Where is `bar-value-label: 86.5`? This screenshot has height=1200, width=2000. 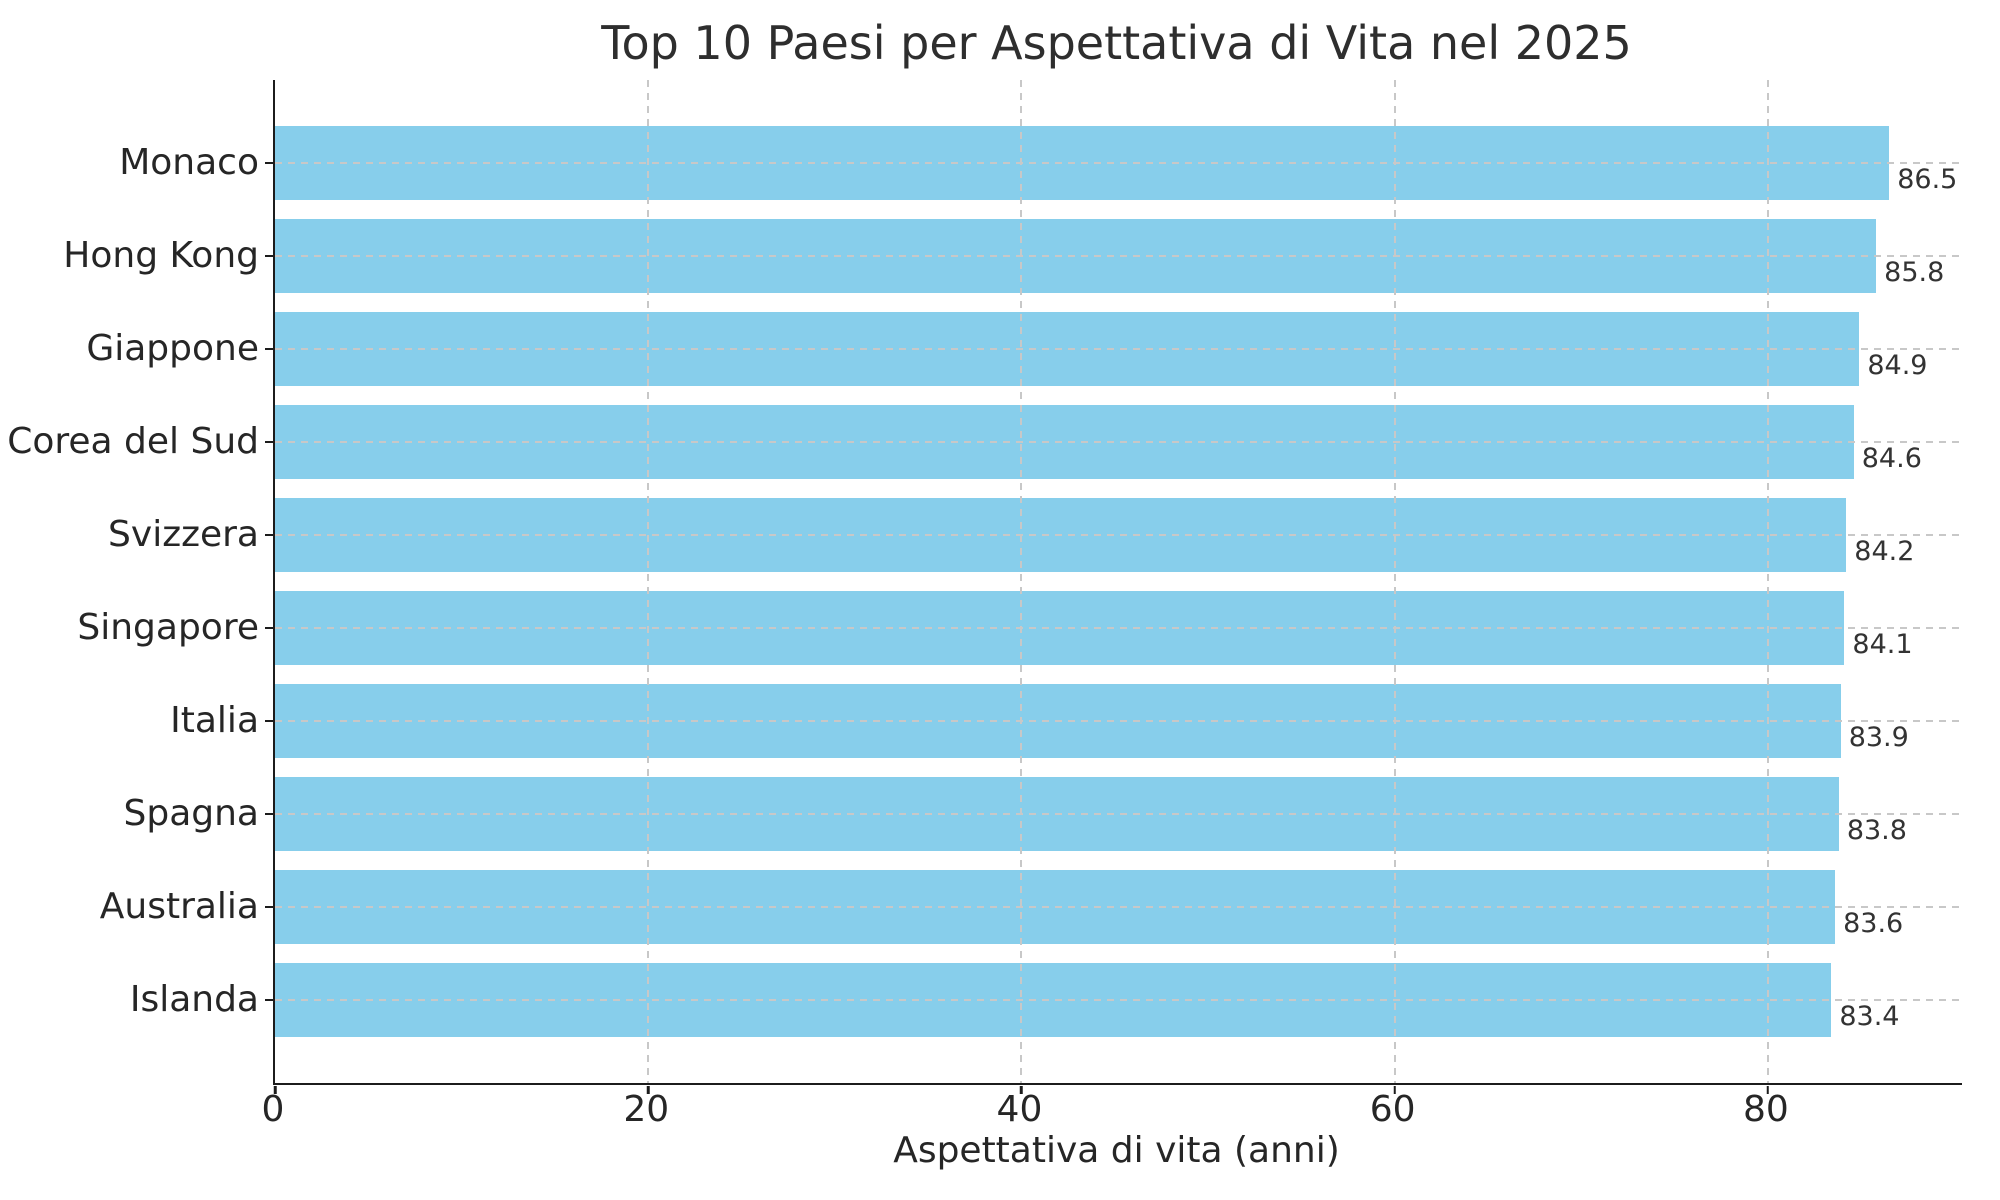
bar-value-label: 86.5 is located at coordinates (1927, 179).